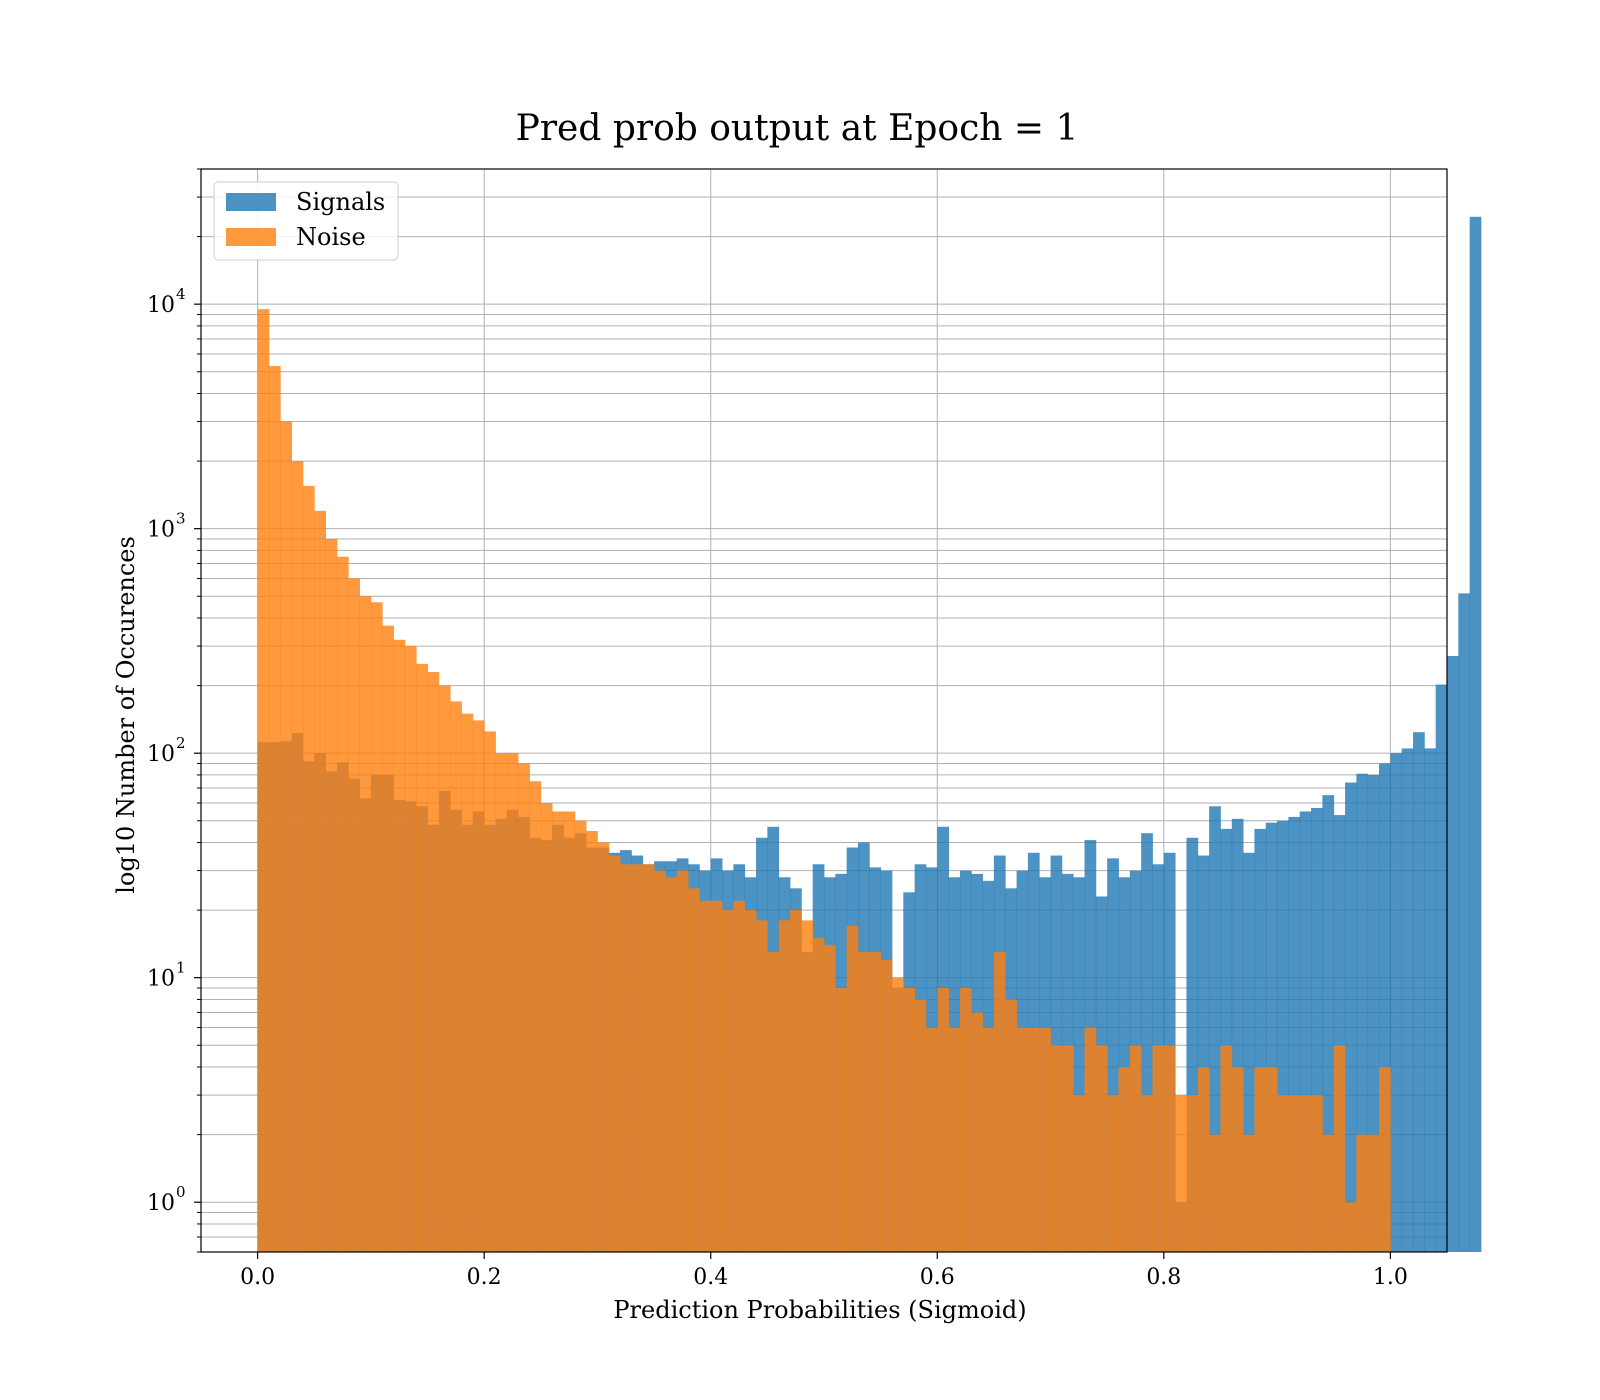 Image resolution: width=1600 pixels, height=1400 pixels. Describe the element at coordinates (251, 237) in the screenshot. I see `legend-swatch-noise` at that location.